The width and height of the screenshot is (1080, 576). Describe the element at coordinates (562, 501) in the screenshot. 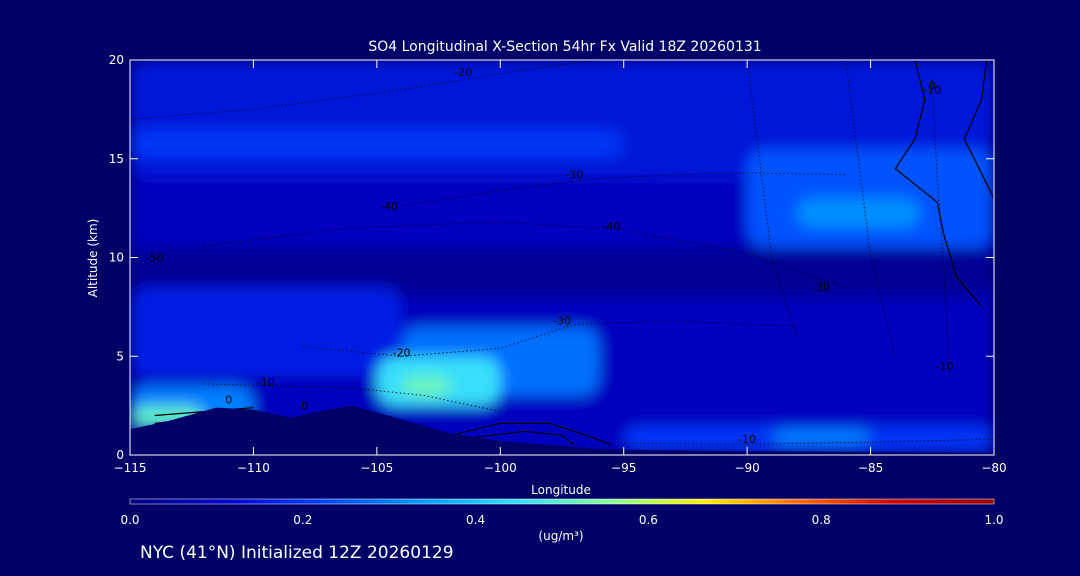

I see `colorbar` at that location.